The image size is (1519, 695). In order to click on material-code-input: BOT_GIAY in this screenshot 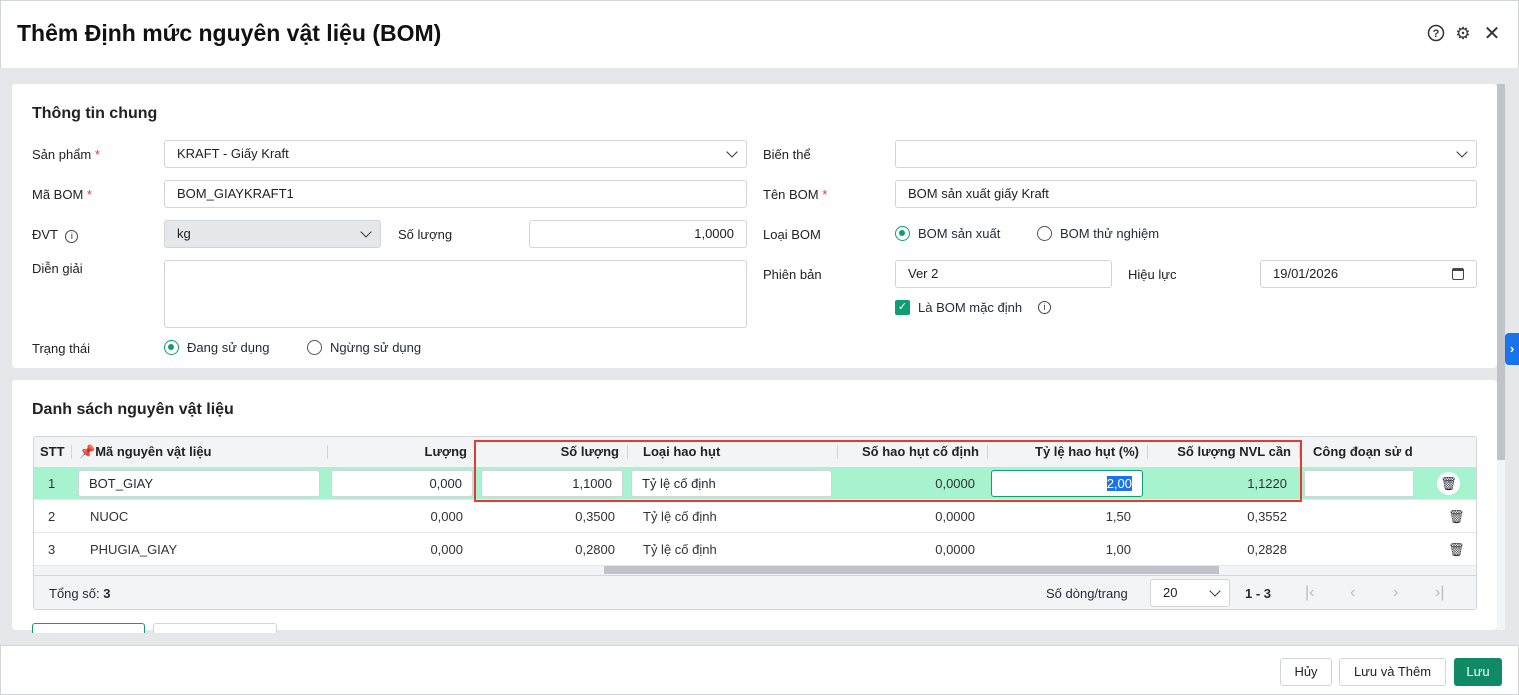, I will do `click(199, 483)`.